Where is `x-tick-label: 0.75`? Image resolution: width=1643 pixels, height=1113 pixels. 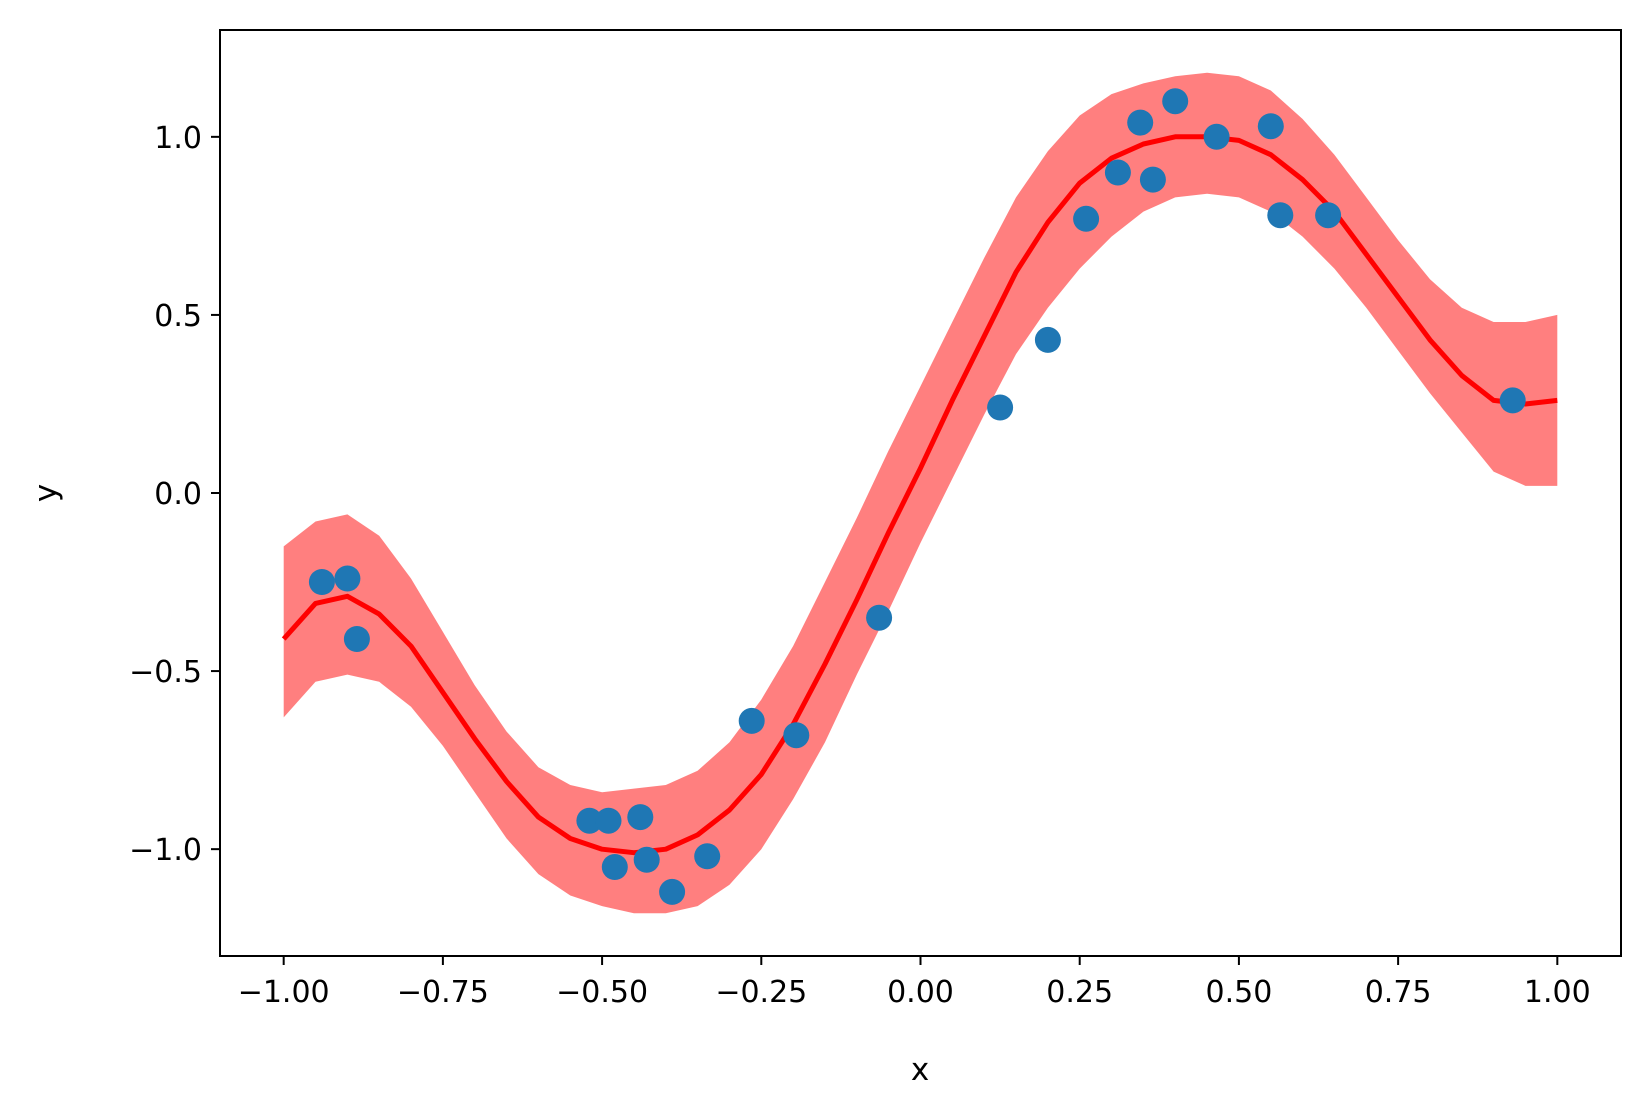 x-tick-label: 0.75 is located at coordinates (1398, 992).